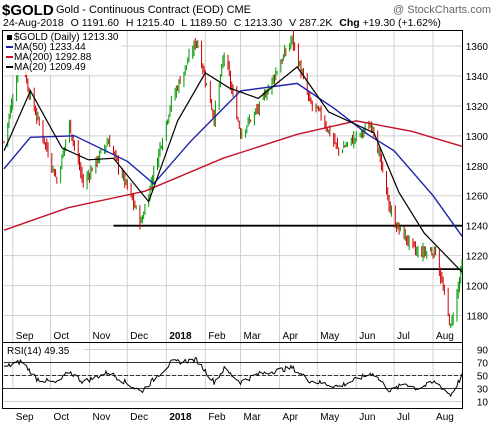 This screenshot has width=494, height=426. Describe the element at coordinates (477, 107) in the screenshot. I see `price-tick-label: 1320` at that location.